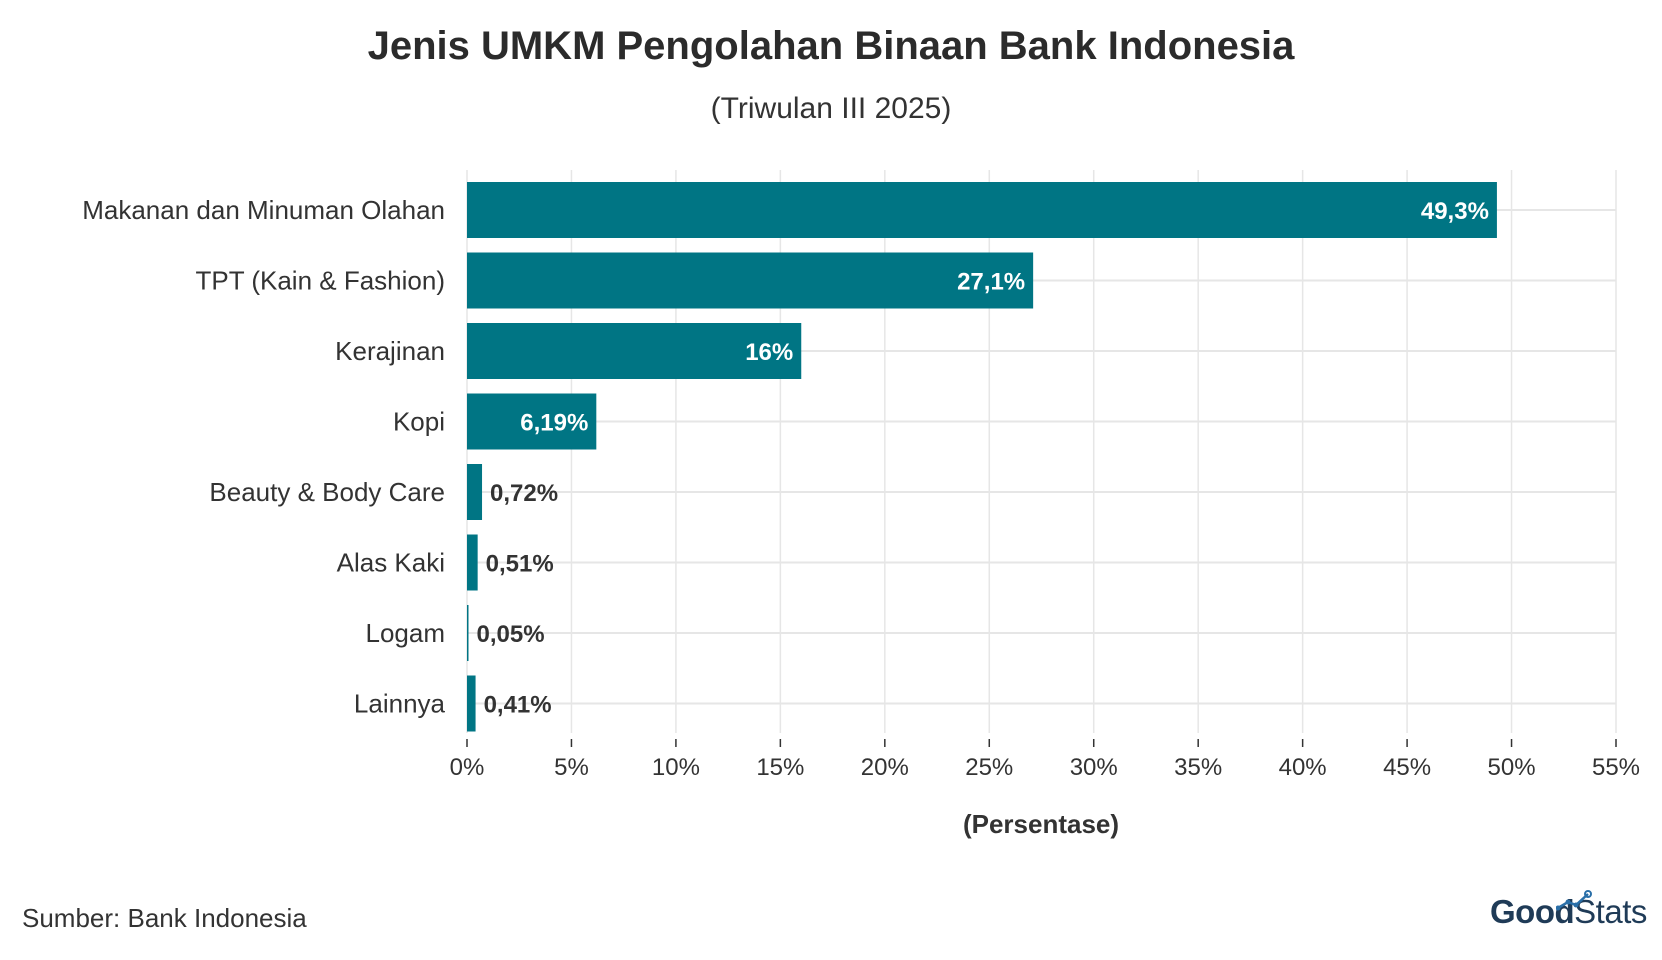  Describe the element at coordinates (1616, 767) in the screenshot. I see `x-tick-label: 55%` at that location.